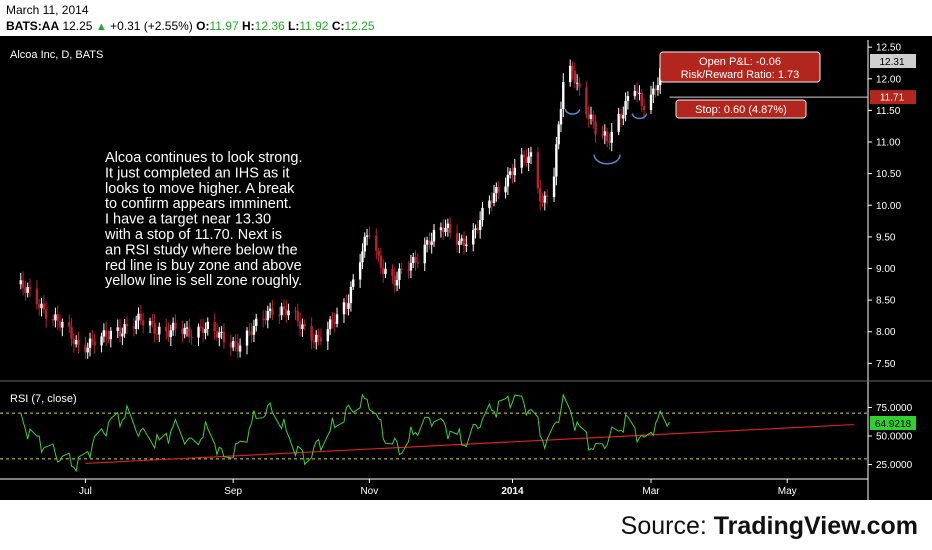  Describe the element at coordinates (188, 220) in the screenshot. I see `annotation-line: I have a target near 13.30` at that location.